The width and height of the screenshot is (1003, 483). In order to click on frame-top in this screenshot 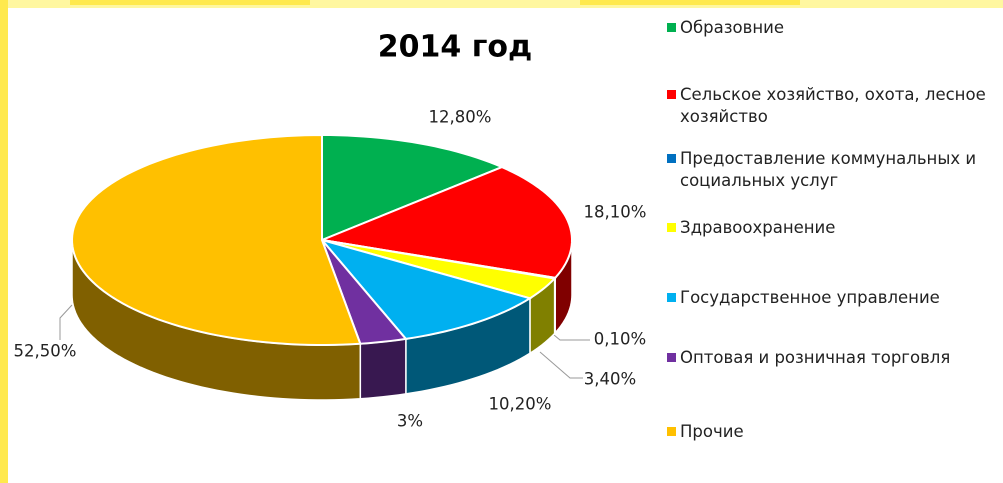, I will do `click(501, 4)`.